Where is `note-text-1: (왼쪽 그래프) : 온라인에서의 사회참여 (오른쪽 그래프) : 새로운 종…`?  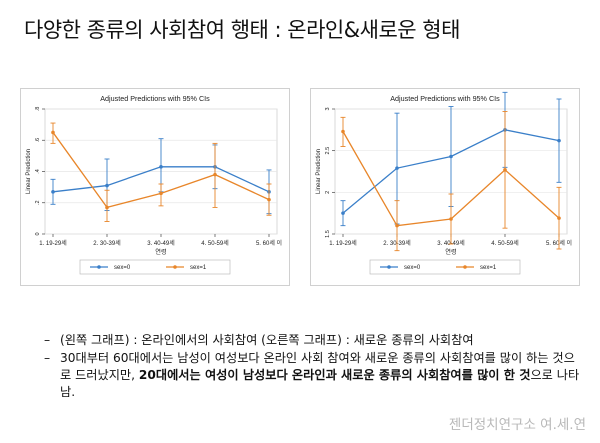
note-text-1: (왼쪽 그래프) : 온라인에서의 사회참여 (오른쪽 그래프) : 새로운 종… is located at coordinates (267, 340).